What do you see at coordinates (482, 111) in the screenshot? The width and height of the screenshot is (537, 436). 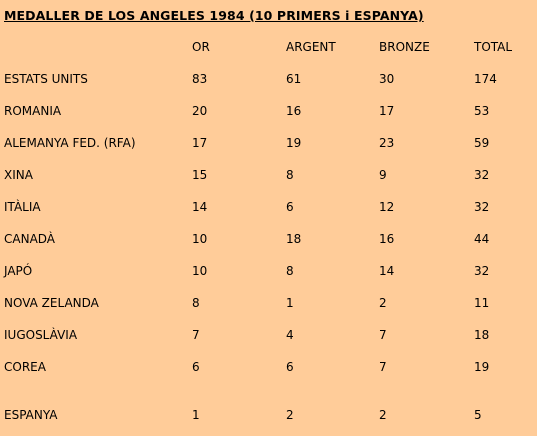 I see `total-cell: 53` at bounding box center [482, 111].